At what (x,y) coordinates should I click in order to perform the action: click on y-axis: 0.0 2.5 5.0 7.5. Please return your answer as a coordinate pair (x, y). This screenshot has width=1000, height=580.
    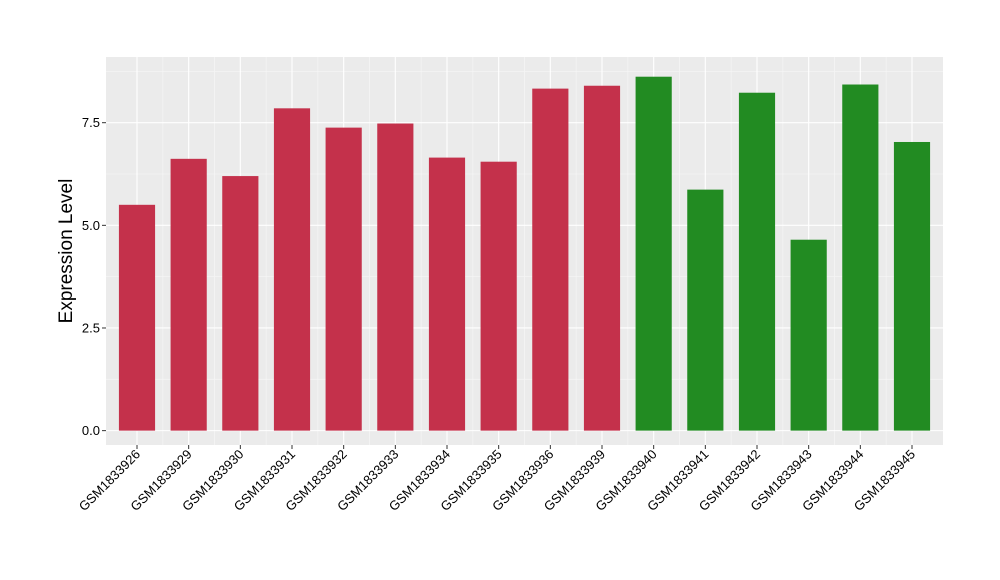
    Looking at the image, I should click on (94, 276).